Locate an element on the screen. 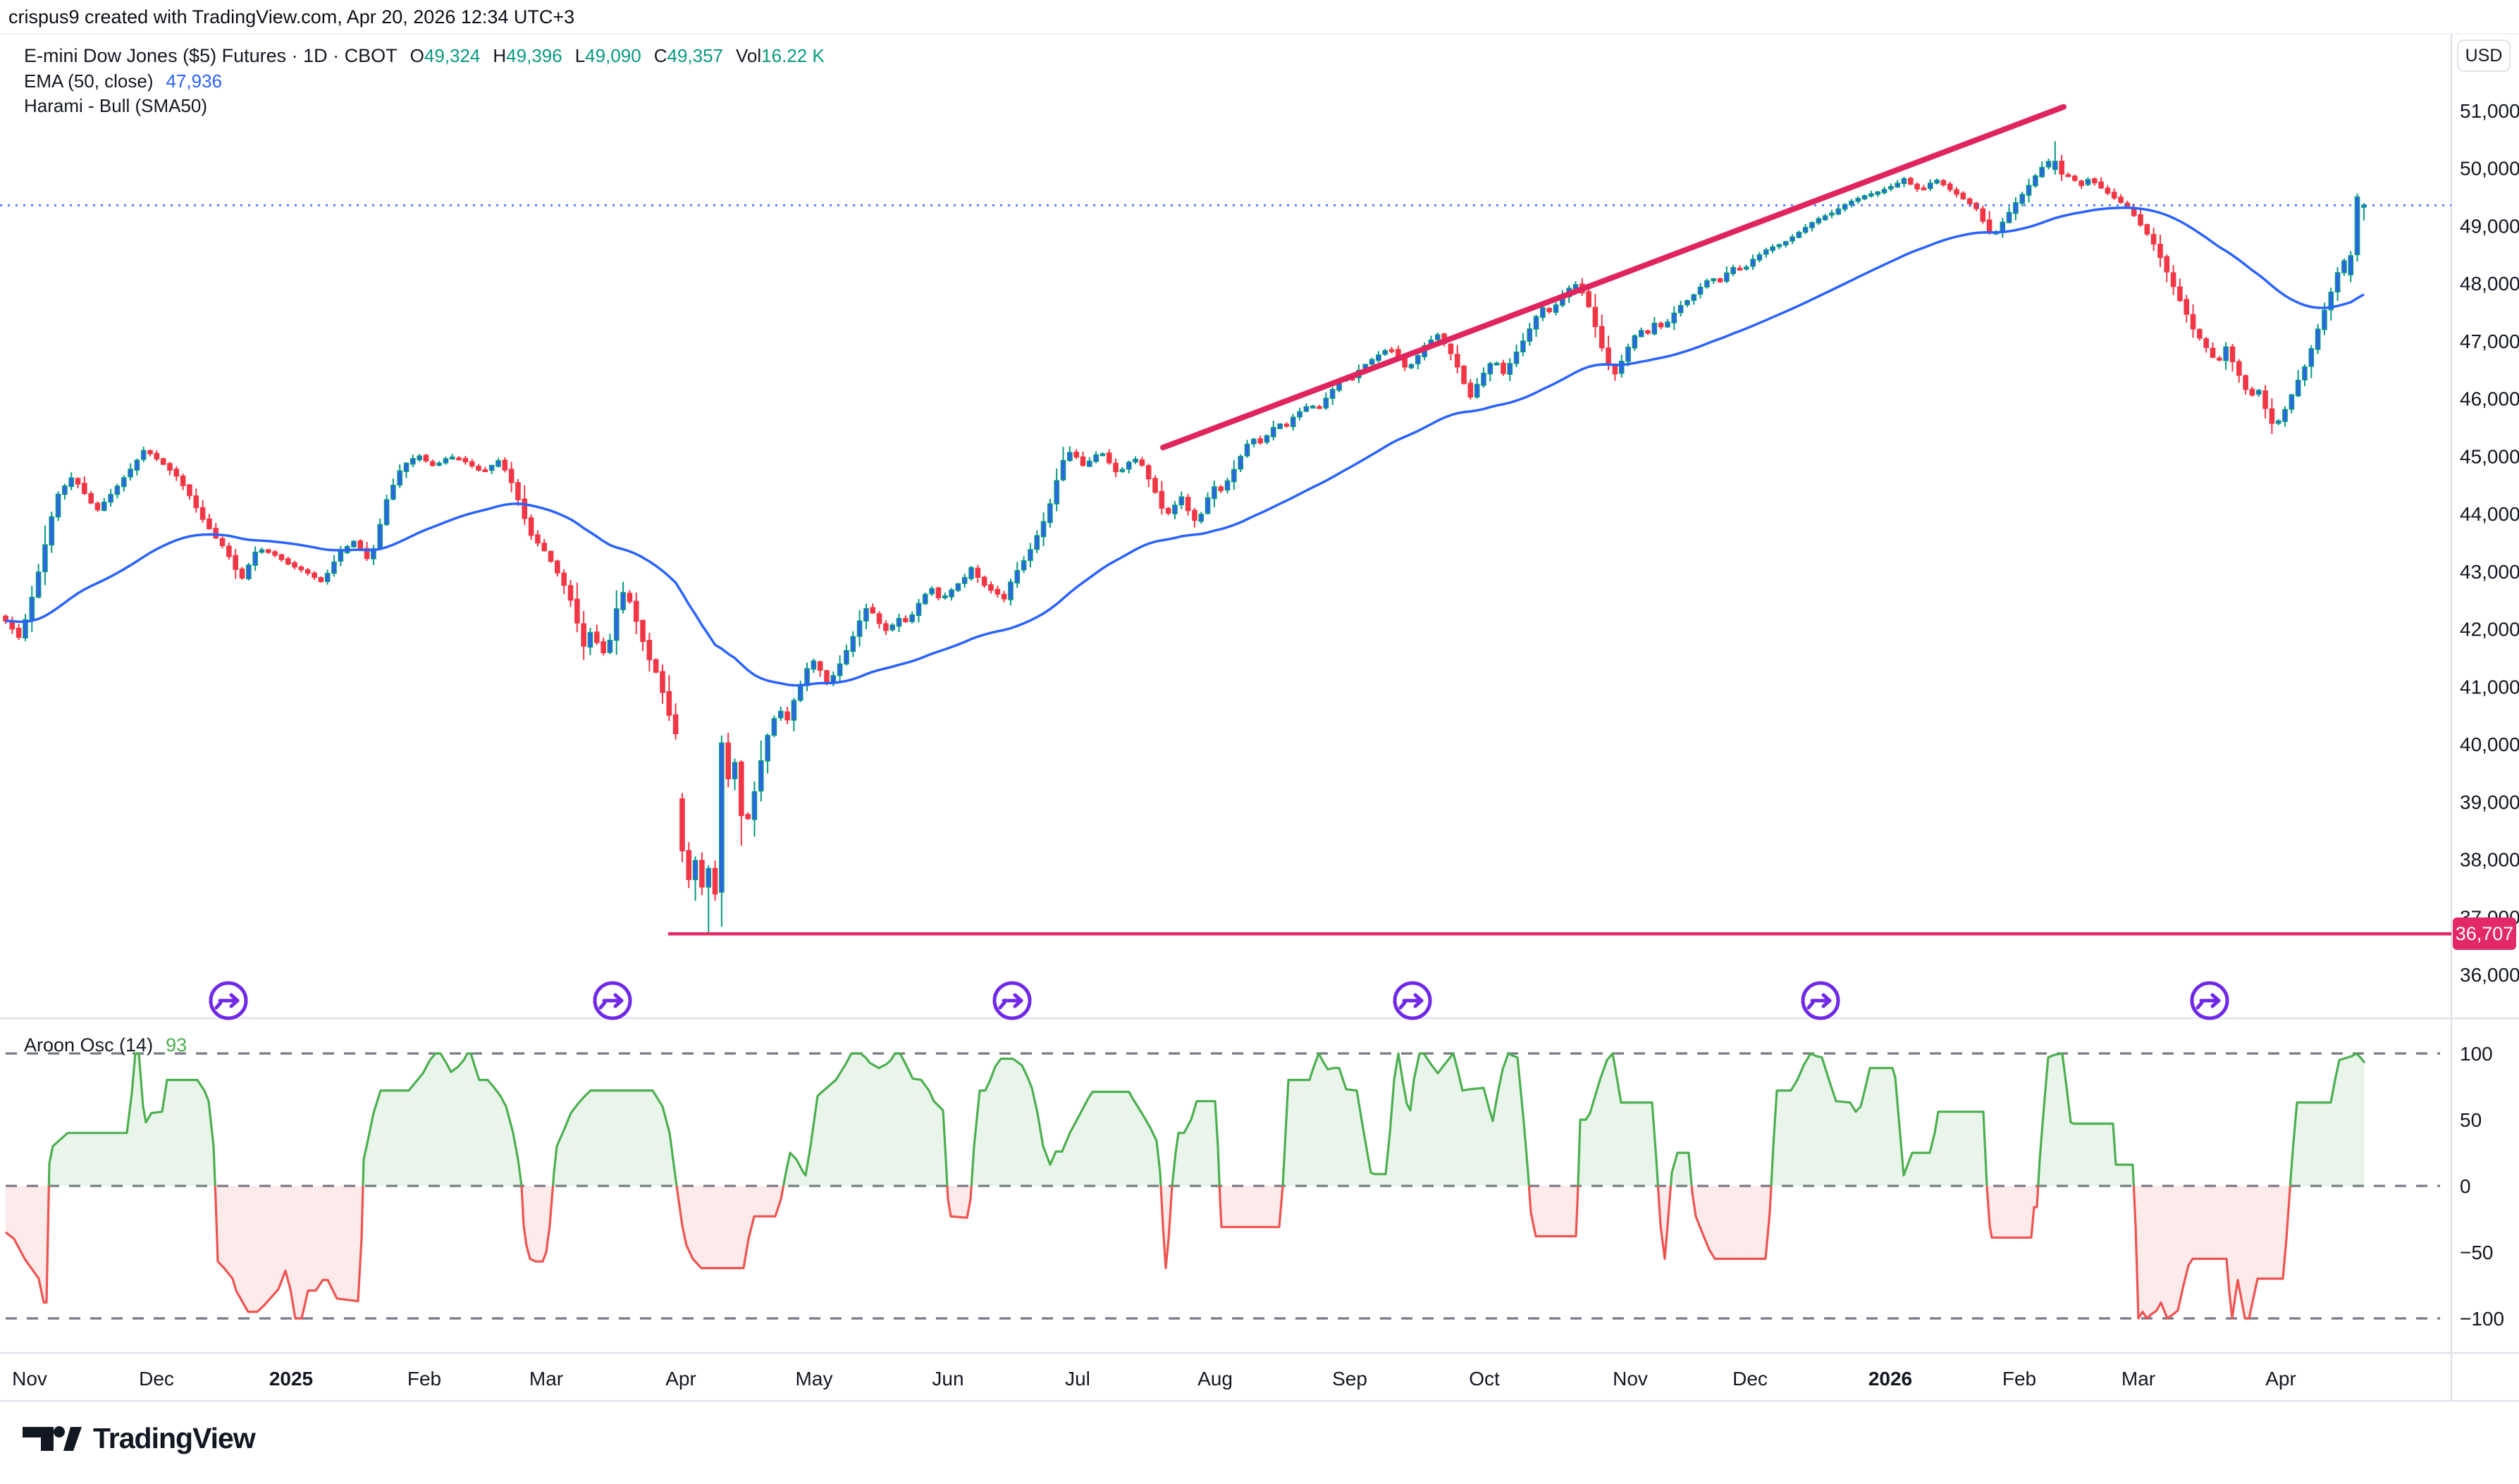  svg-text: 44,000 is located at coordinates (2489, 514).